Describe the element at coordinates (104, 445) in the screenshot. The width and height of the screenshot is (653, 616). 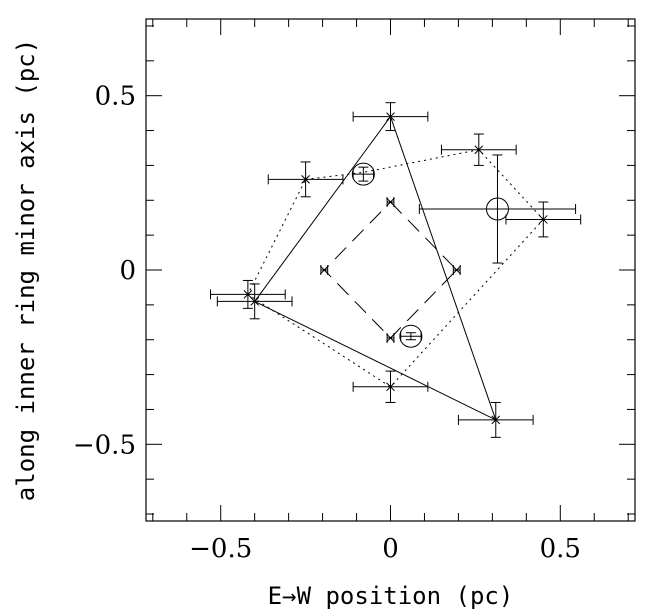
I see `y-tick-label: −0.5` at that location.